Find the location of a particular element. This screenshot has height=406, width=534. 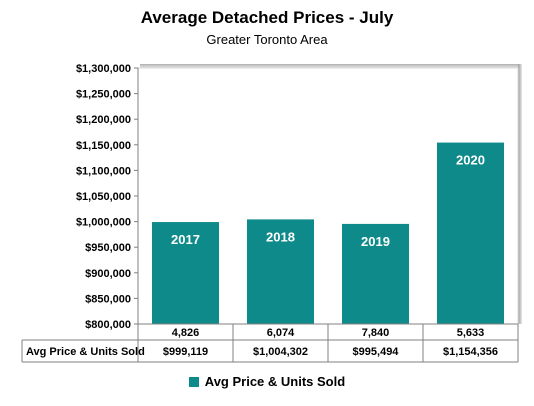

table-row-label: Avg Price & Units Sold is located at coordinates (85, 352).